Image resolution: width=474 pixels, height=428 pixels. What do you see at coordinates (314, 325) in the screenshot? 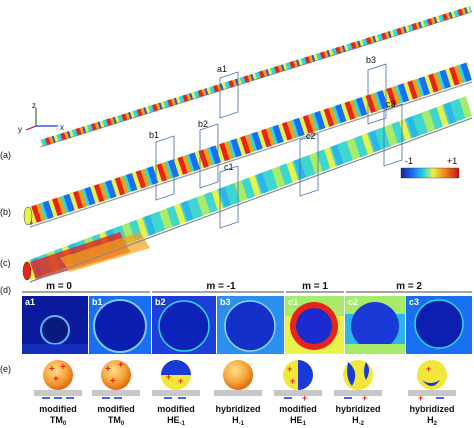
I see `tile-c1` at bounding box center [314, 325].